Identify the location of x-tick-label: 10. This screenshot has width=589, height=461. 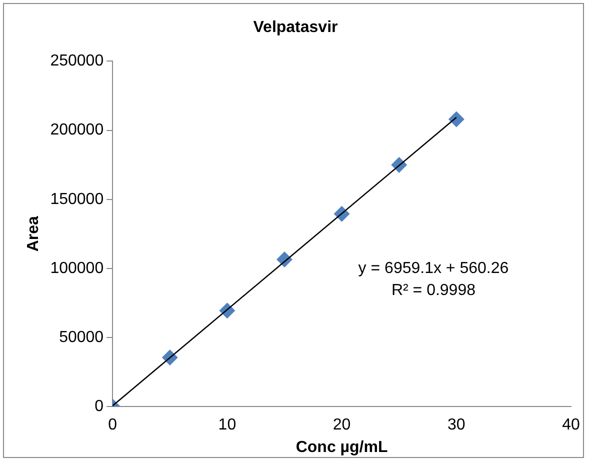
(227, 425).